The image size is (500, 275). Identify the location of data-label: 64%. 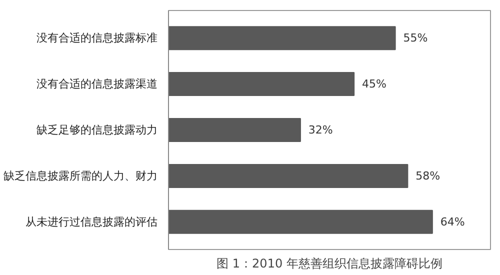
(452, 221).